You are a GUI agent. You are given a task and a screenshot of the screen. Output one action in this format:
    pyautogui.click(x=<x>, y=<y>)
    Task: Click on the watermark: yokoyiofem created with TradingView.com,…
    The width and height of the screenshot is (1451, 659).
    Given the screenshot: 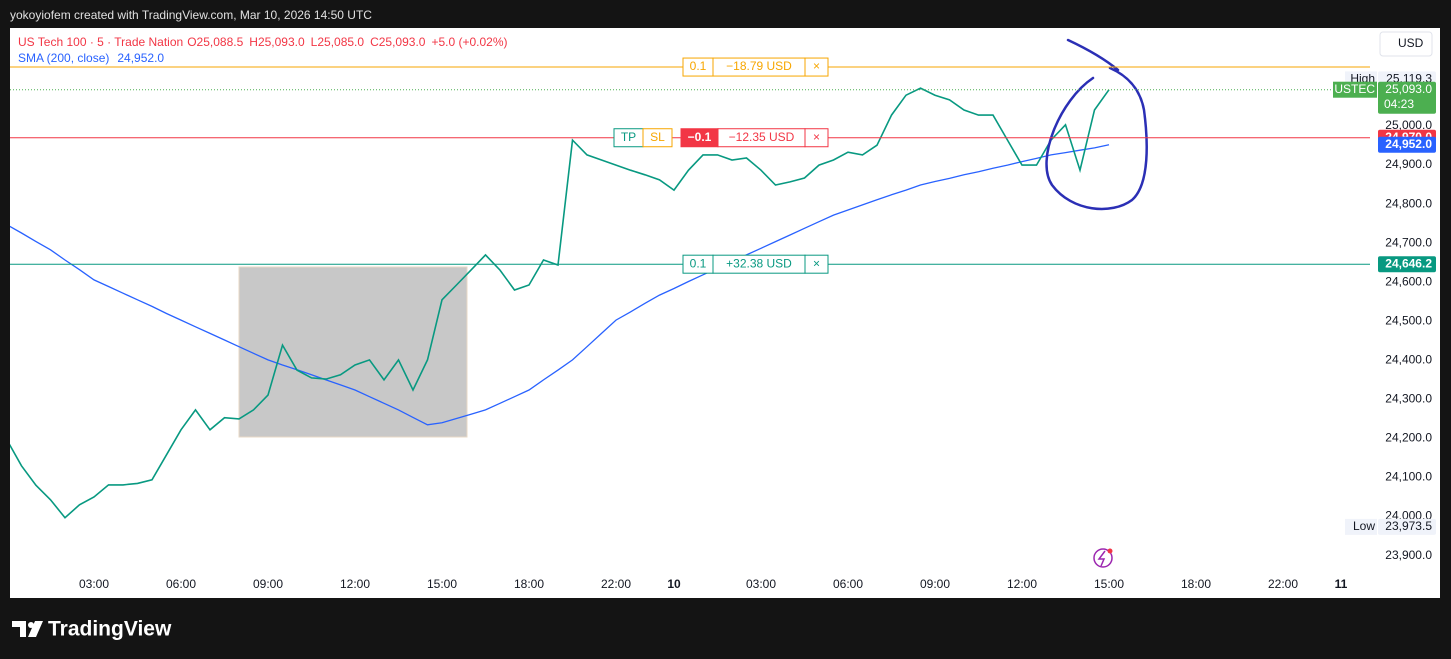 What is the action you would take?
    pyautogui.click(x=191, y=15)
    